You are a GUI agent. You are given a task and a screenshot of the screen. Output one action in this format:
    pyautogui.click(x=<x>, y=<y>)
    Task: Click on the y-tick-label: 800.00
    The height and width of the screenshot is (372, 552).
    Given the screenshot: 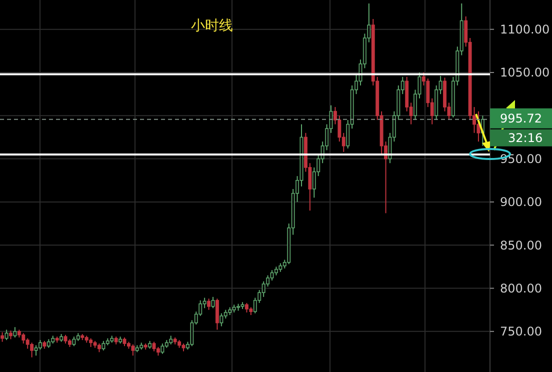 What is the action you would take?
    pyautogui.click(x=521, y=288)
    